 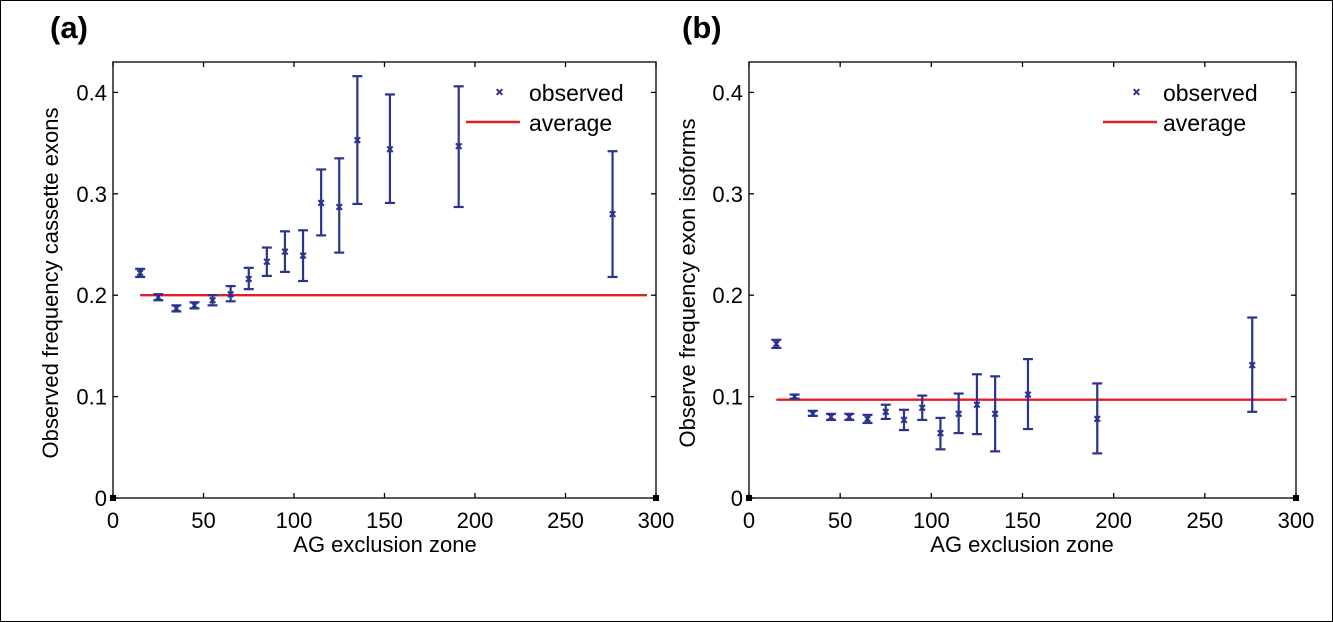 I want to click on panel-a-xtick-label: 0, so click(x=113, y=520).